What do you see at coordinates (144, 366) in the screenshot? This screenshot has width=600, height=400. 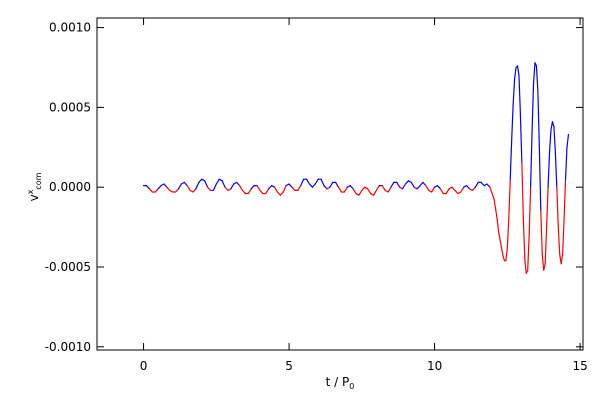 I see `x-tick-label: 0` at bounding box center [144, 366].